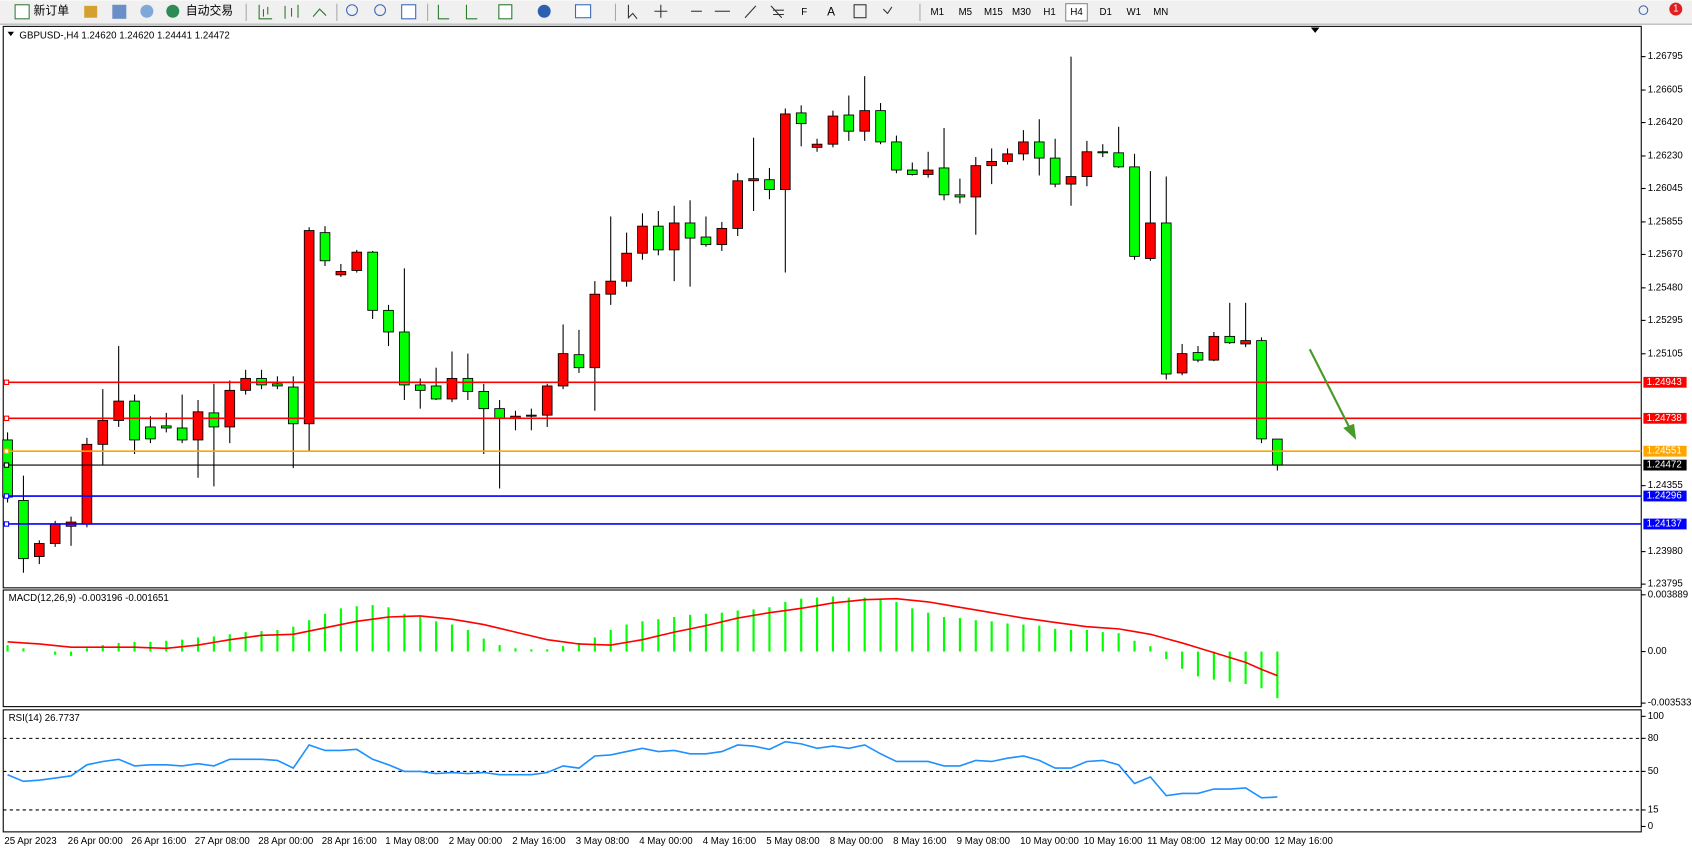 This screenshot has height=855, width=1692. I want to click on y-tick-label: 1.25670, so click(1666, 254).